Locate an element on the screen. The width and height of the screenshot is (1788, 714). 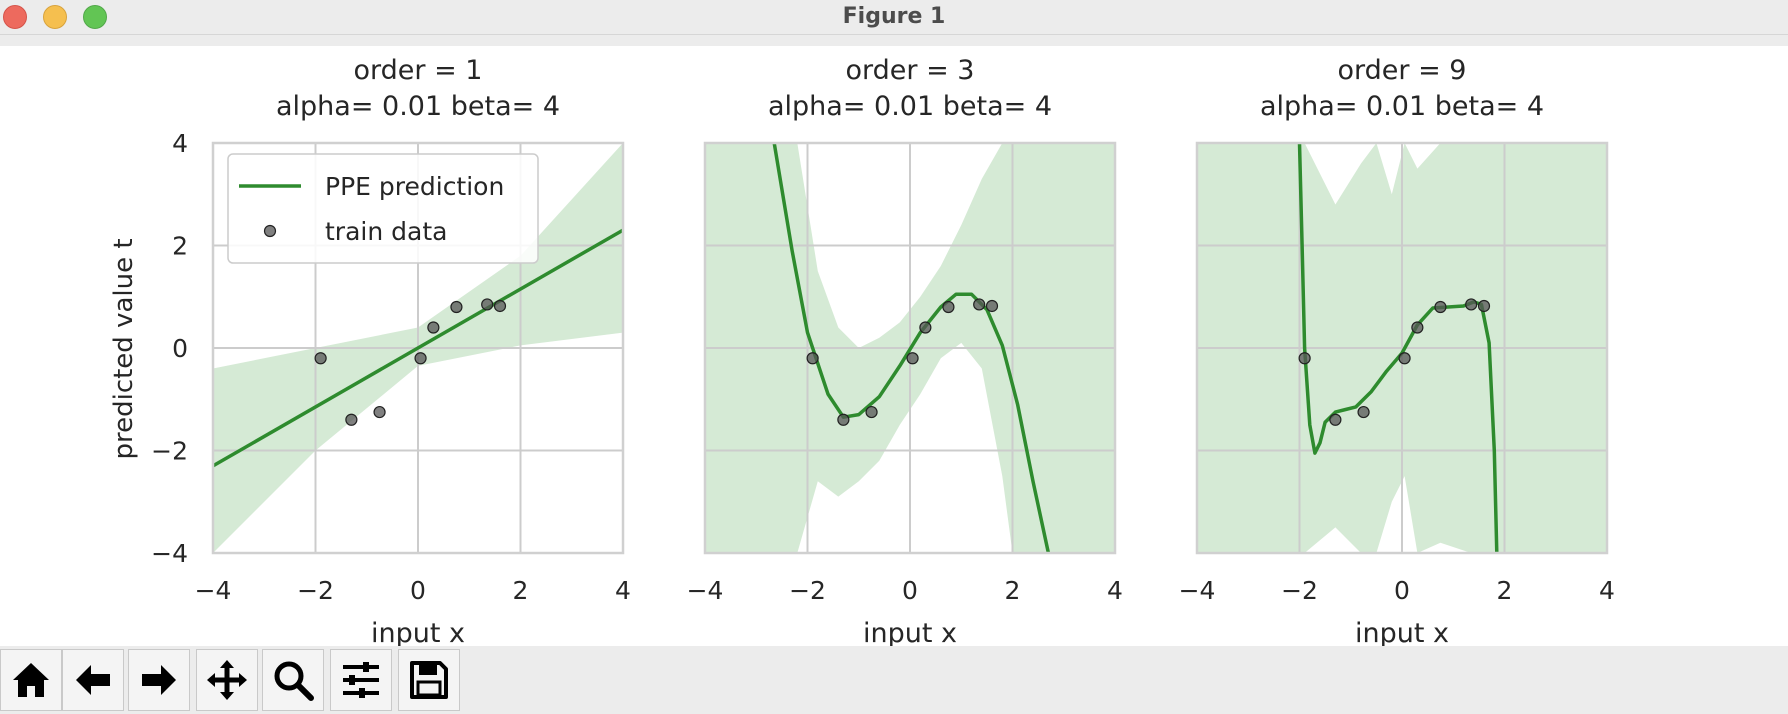
close-window-button is located at coordinates (15, 17).